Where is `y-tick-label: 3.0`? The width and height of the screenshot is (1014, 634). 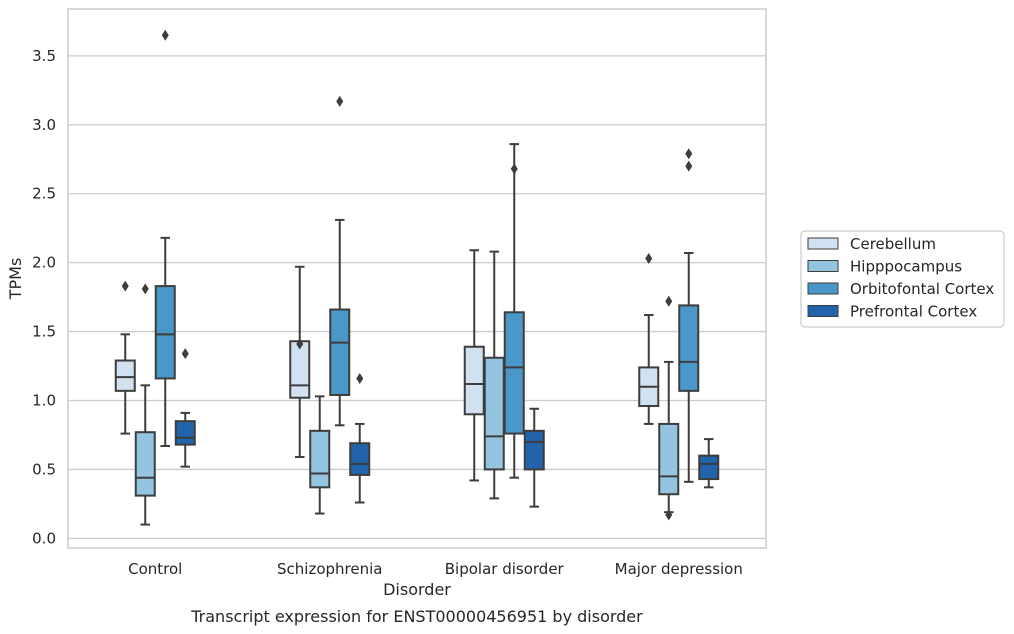 y-tick-label: 3.0 is located at coordinates (44, 125).